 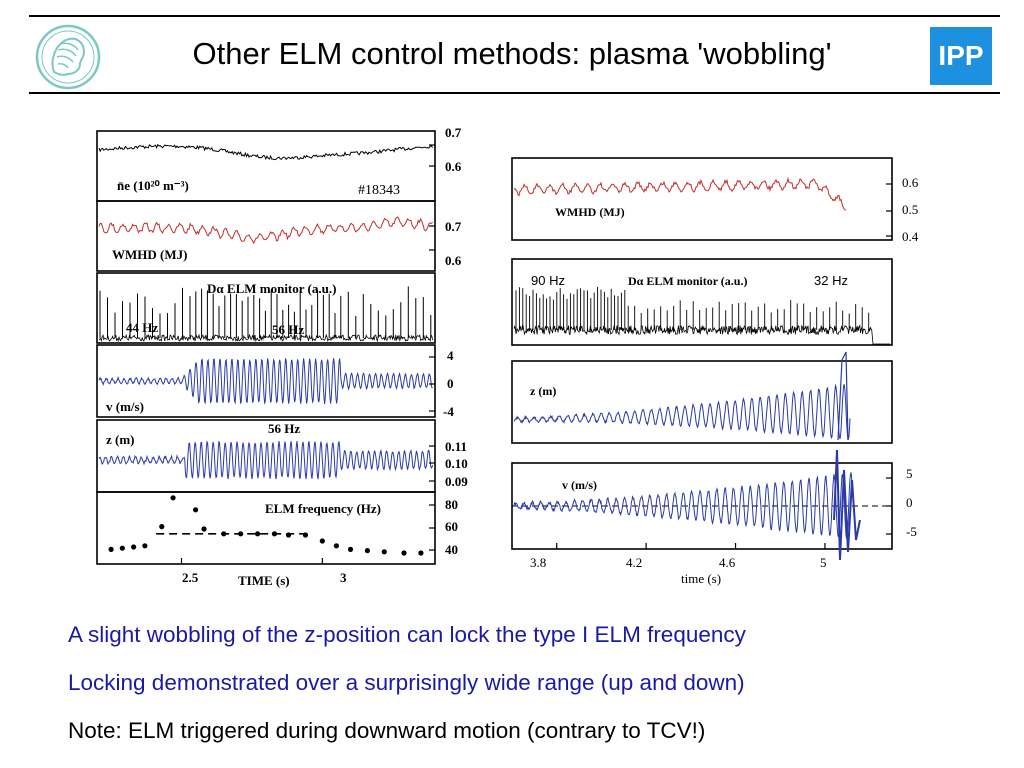 I want to click on tick-label: 0.4, so click(x=910, y=236).